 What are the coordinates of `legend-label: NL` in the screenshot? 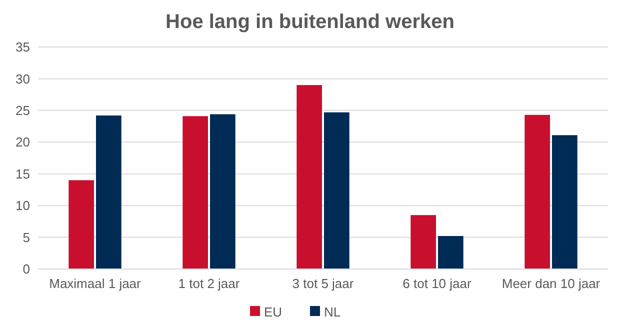 It's located at (332, 312).